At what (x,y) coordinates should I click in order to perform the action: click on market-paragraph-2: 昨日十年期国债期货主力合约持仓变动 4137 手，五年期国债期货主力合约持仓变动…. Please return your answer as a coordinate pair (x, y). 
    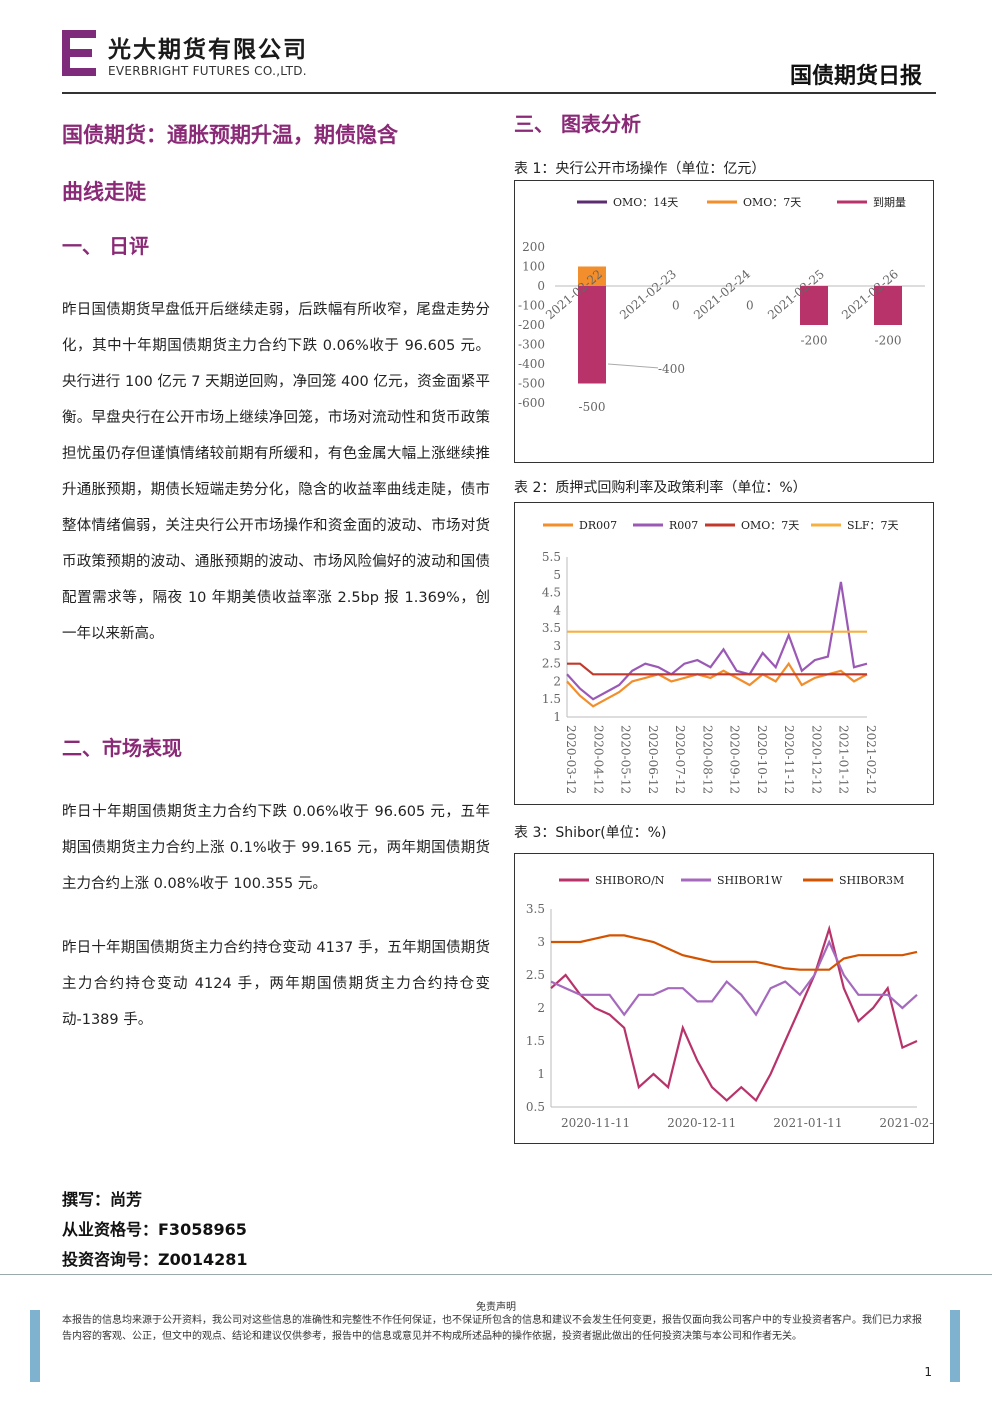
    Looking at the image, I should click on (276, 984).